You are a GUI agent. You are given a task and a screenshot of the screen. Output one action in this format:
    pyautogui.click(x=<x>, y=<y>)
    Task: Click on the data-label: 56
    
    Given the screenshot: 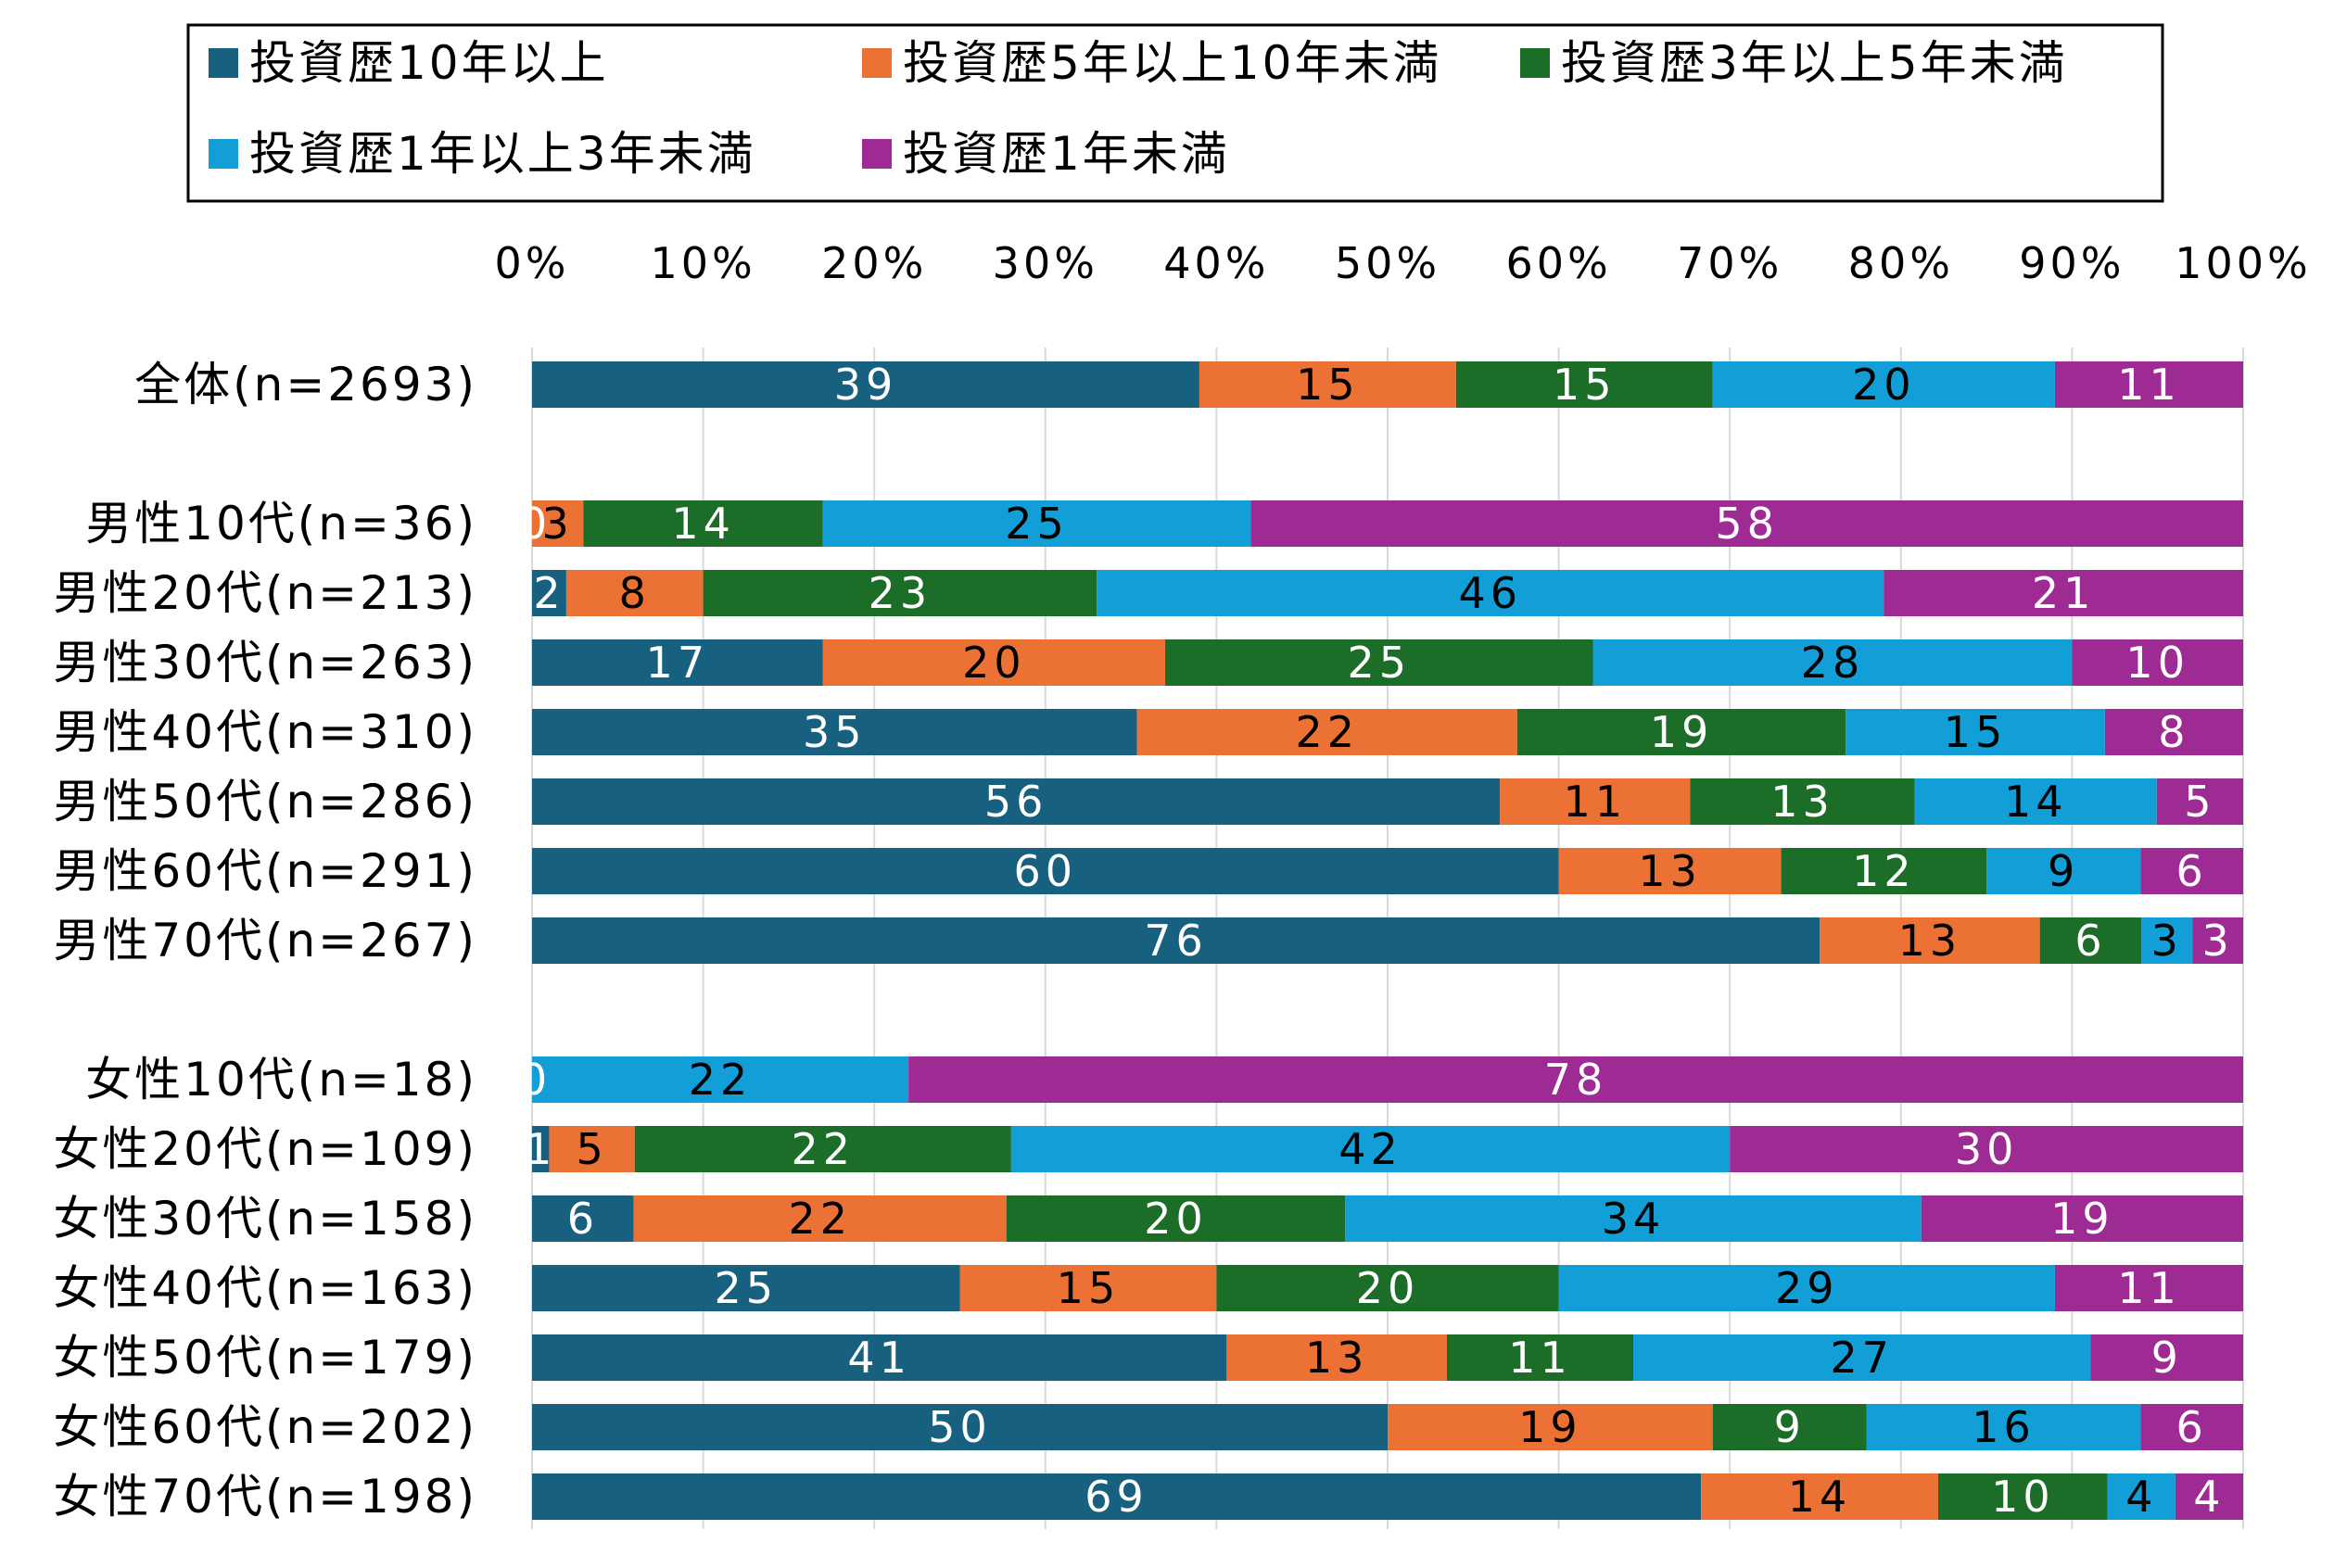 What is the action you would take?
    pyautogui.click(x=1016, y=802)
    